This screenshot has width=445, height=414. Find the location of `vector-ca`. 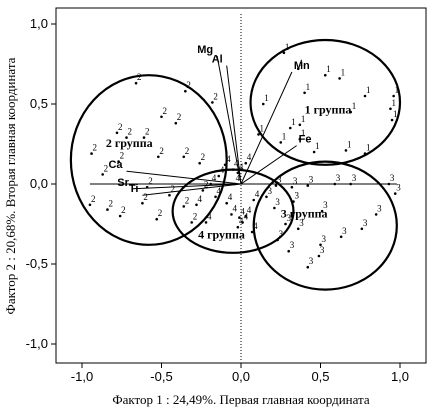

vector-ca is located at coordinates (184, 177).